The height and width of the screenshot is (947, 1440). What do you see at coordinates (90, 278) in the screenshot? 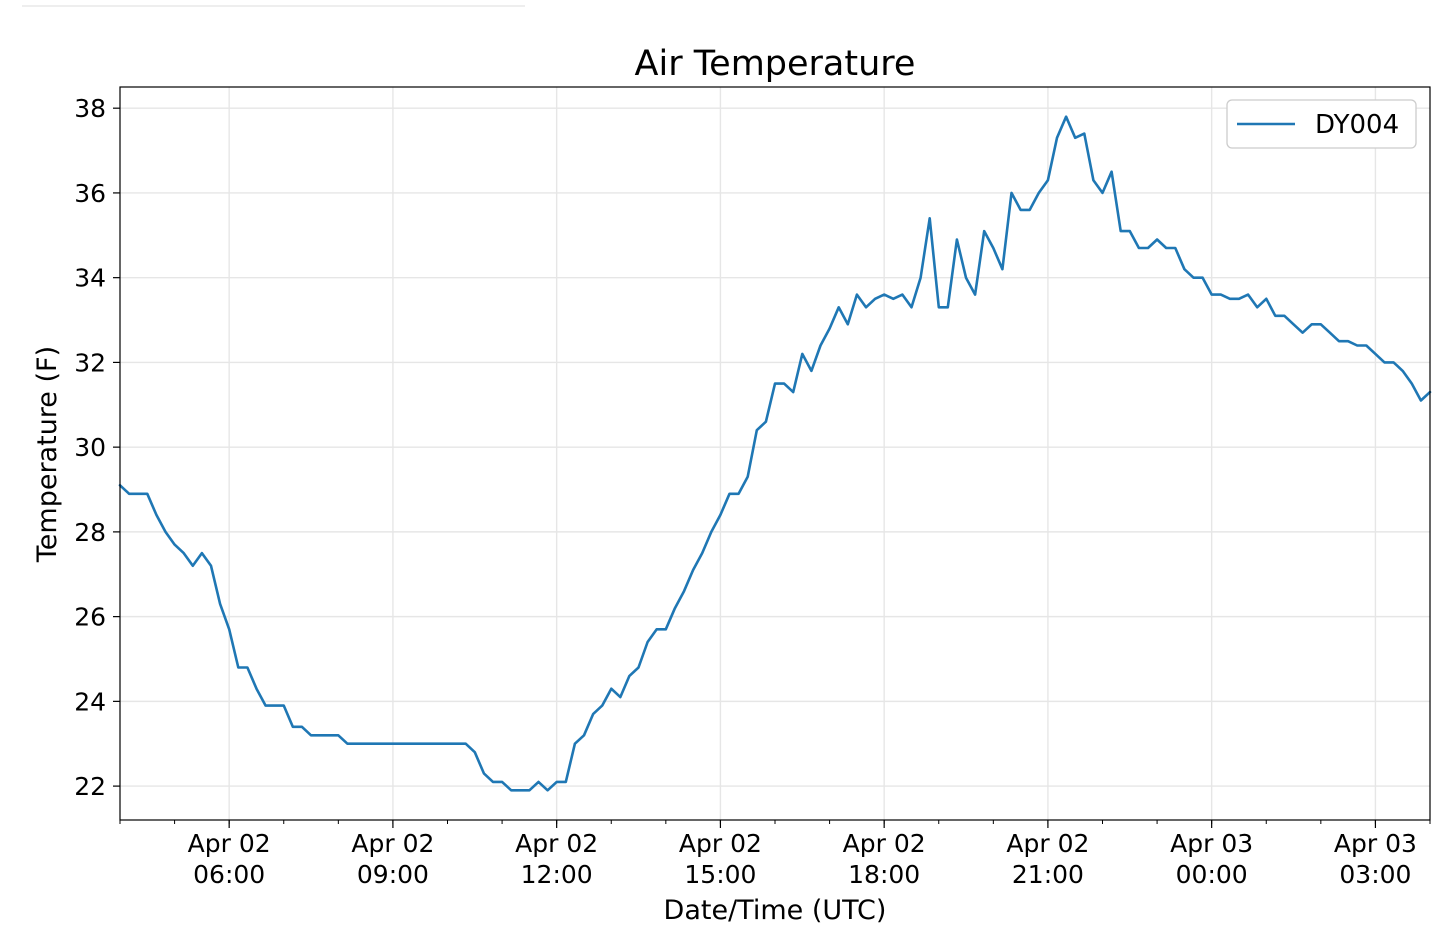
I see `y-tick-label: 34` at bounding box center [90, 278].